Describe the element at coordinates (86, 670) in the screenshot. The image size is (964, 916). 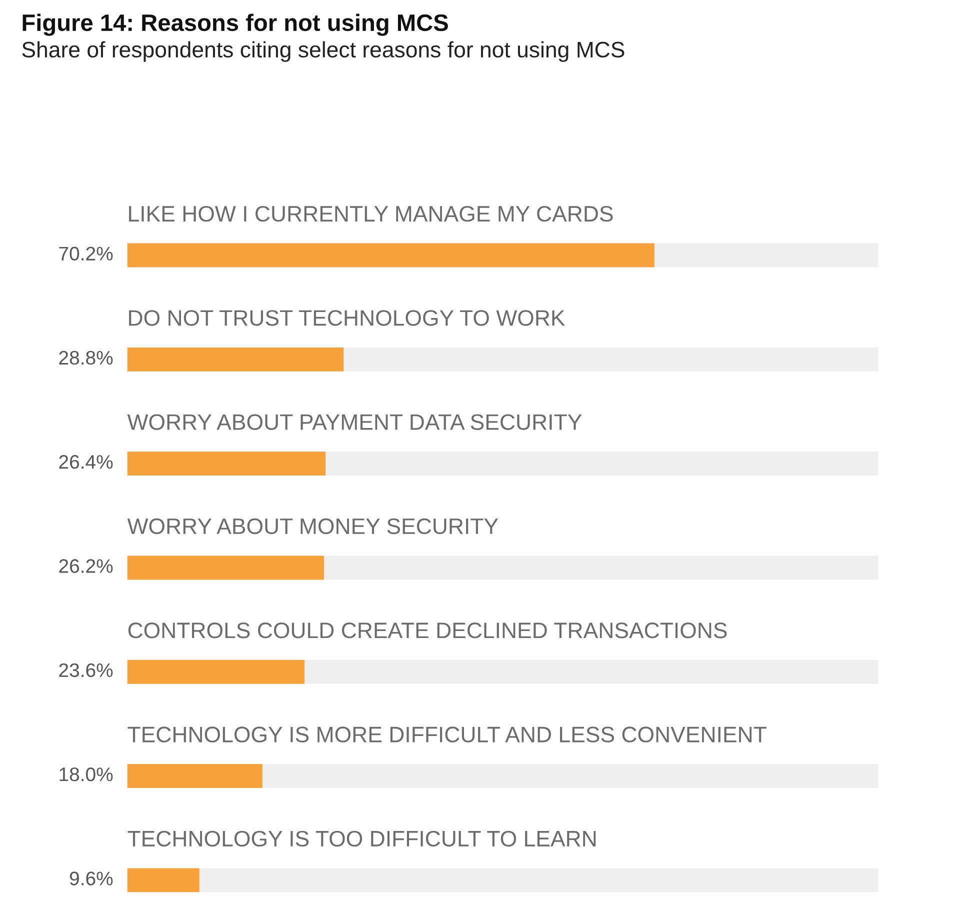
I see `data-label: 23.6%` at that location.